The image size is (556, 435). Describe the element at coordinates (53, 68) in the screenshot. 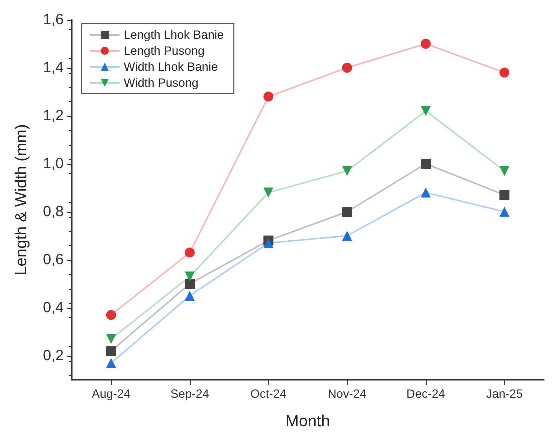

I see `y-tick-label: 1,4` at that location.